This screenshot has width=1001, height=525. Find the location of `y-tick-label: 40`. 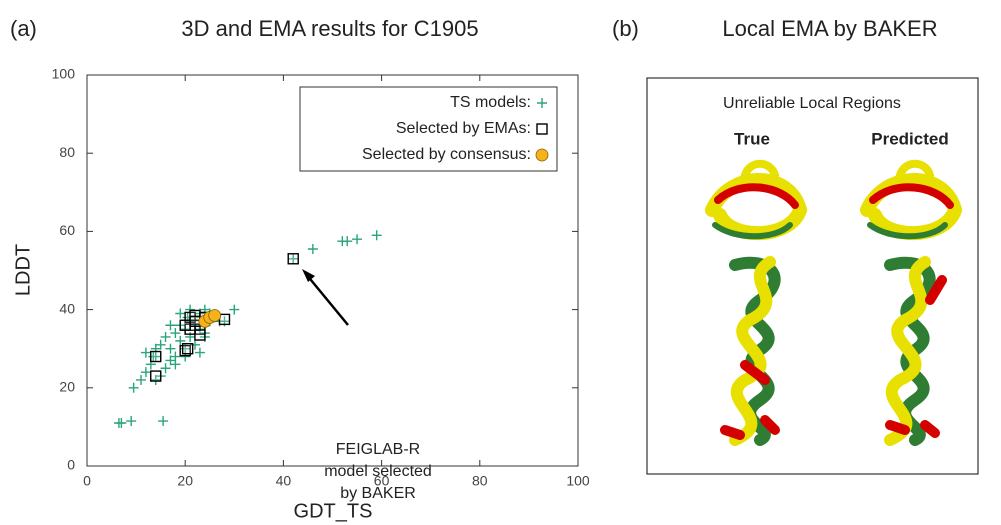

y-tick-label: 40 is located at coordinates (67, 308).